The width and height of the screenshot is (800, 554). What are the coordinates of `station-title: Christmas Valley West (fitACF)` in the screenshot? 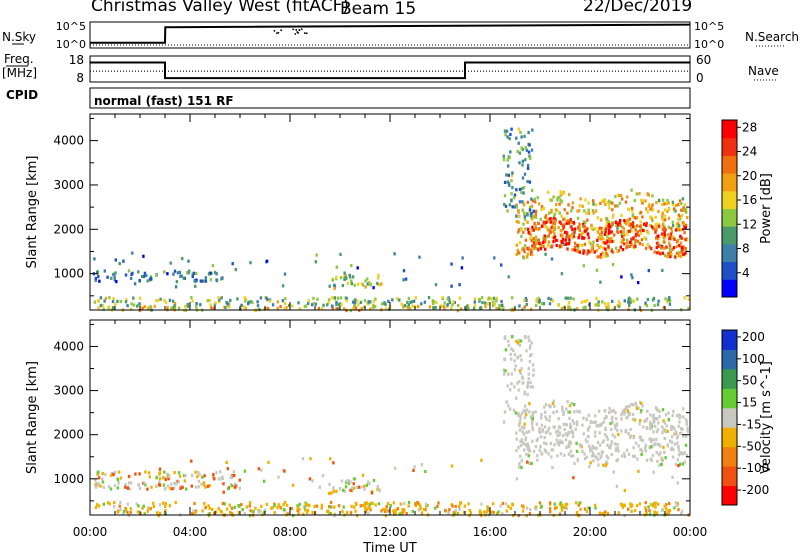 It's located at (220, 8).